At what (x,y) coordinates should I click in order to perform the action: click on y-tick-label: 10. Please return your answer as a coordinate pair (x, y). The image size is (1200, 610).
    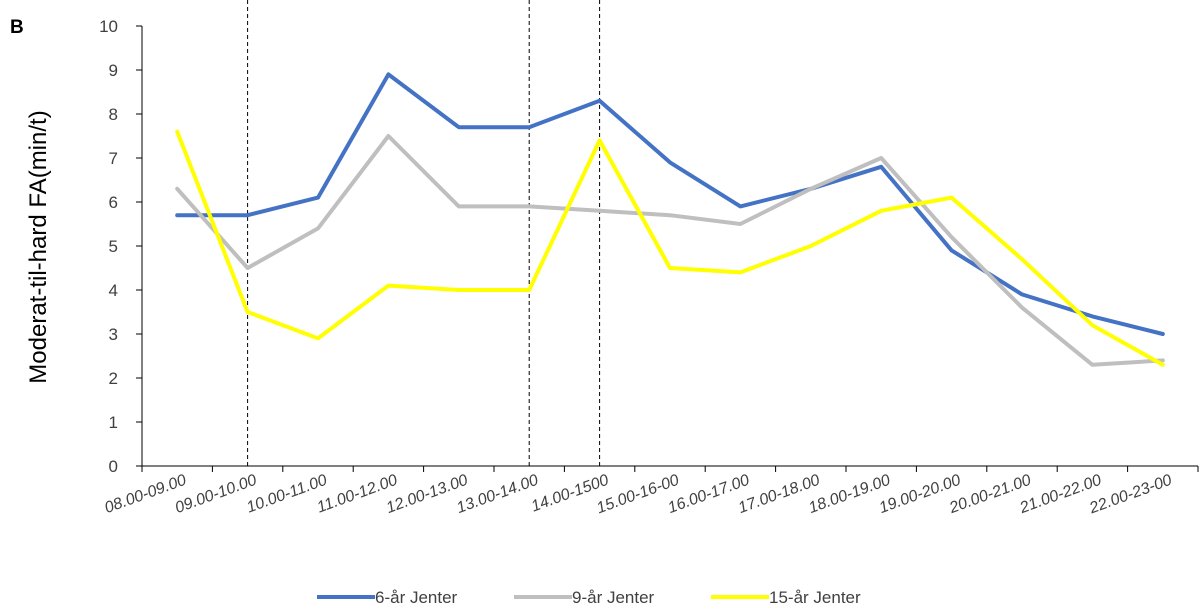
    Looking at the image, I should click on (108, 26).